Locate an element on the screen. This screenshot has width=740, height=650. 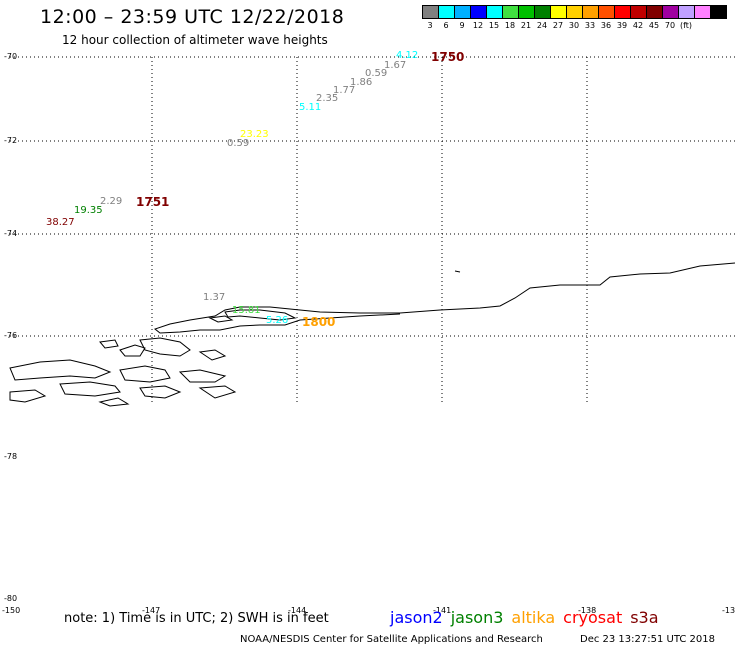
wave-height-value: 15.81 is located at coordinates (246, 310).